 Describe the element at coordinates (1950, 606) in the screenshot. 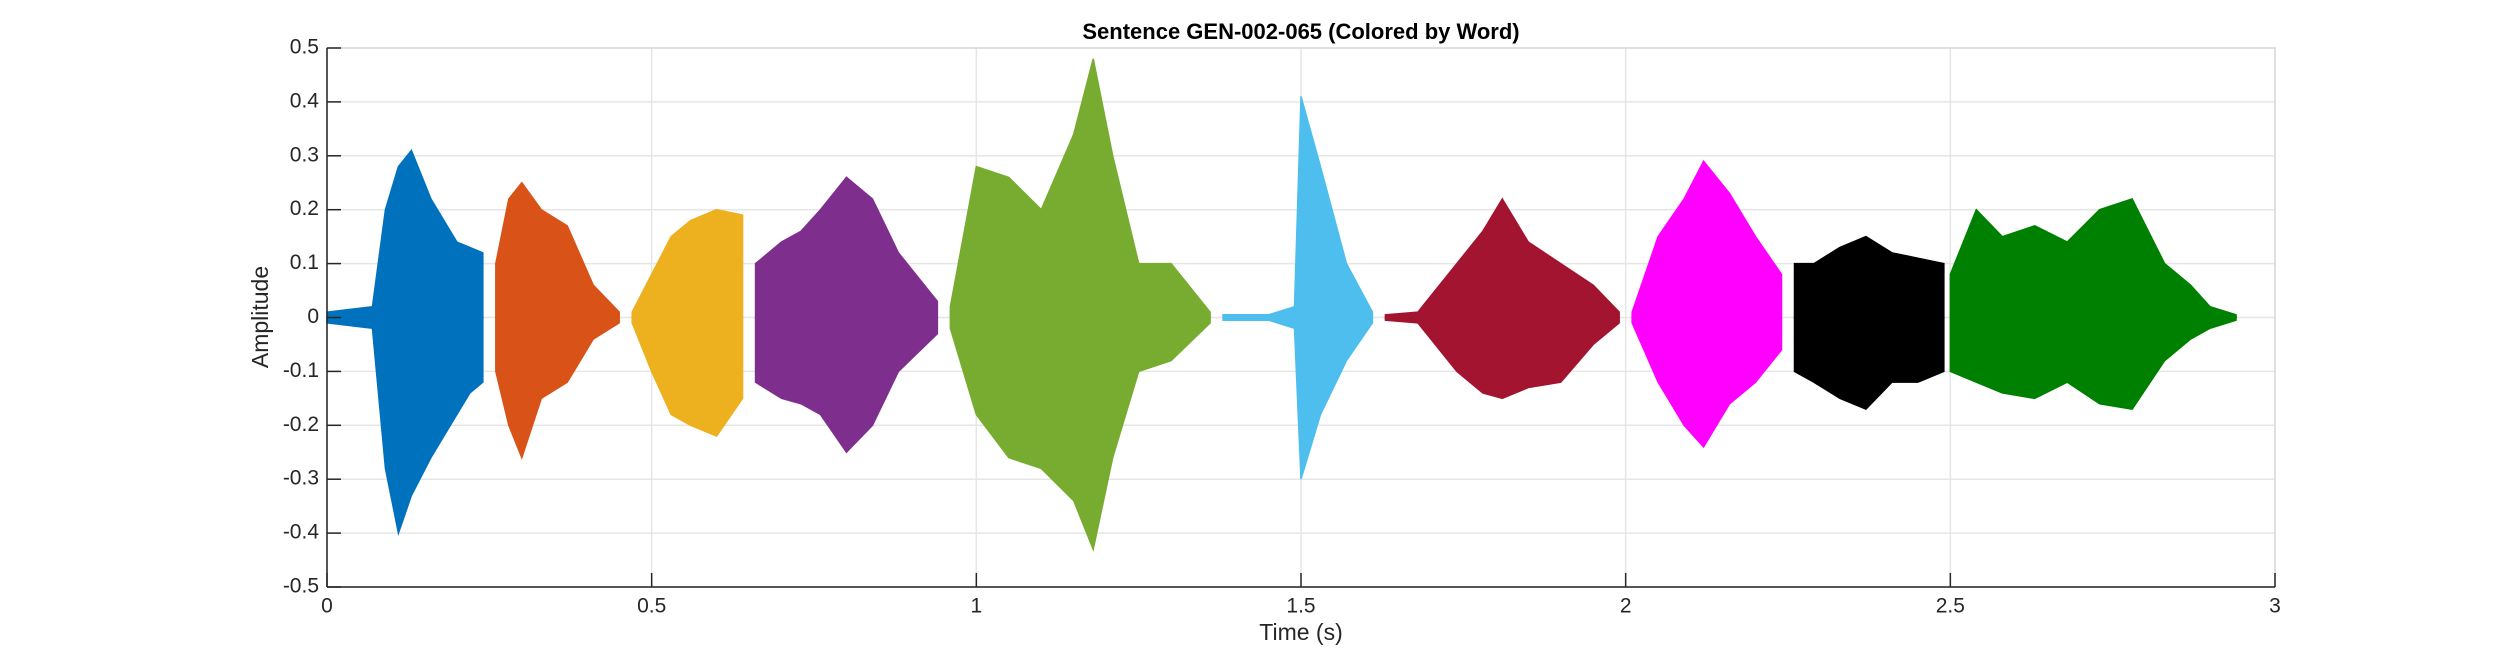

I see `x-tick-label: 2.5` at that location.